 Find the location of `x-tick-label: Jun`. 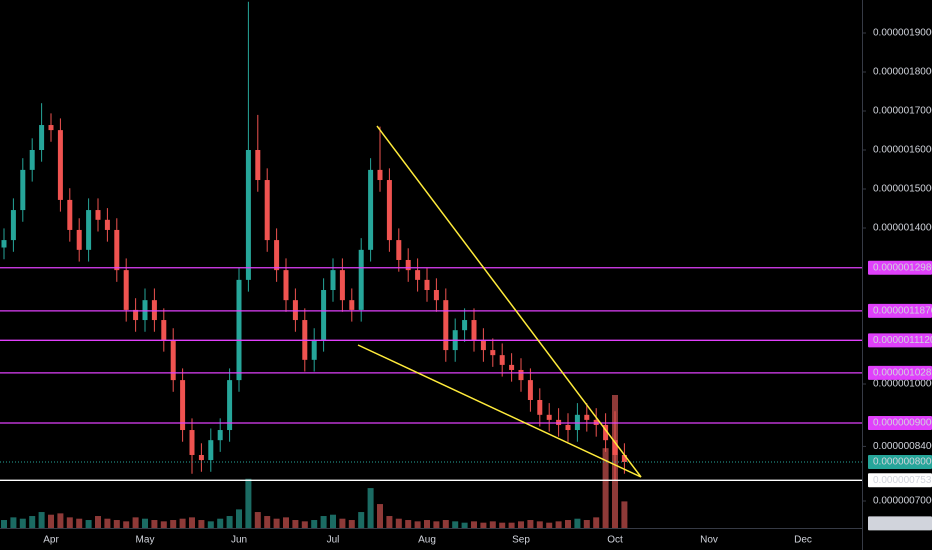

x-tick-label: Jun is located at coordinates (239, 540).